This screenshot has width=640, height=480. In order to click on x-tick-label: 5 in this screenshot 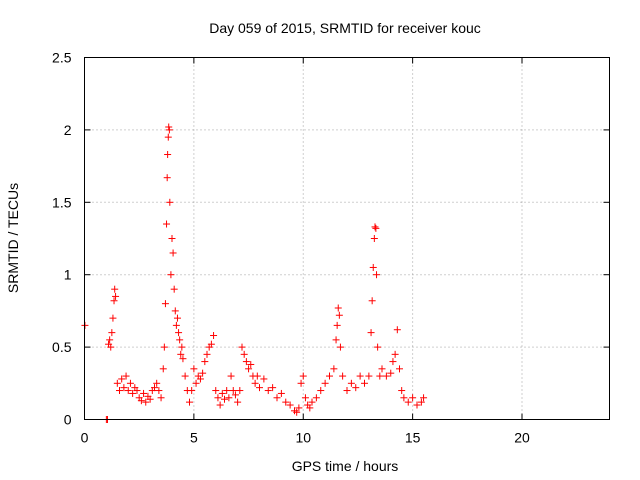, I will do `click(194, 438)`.